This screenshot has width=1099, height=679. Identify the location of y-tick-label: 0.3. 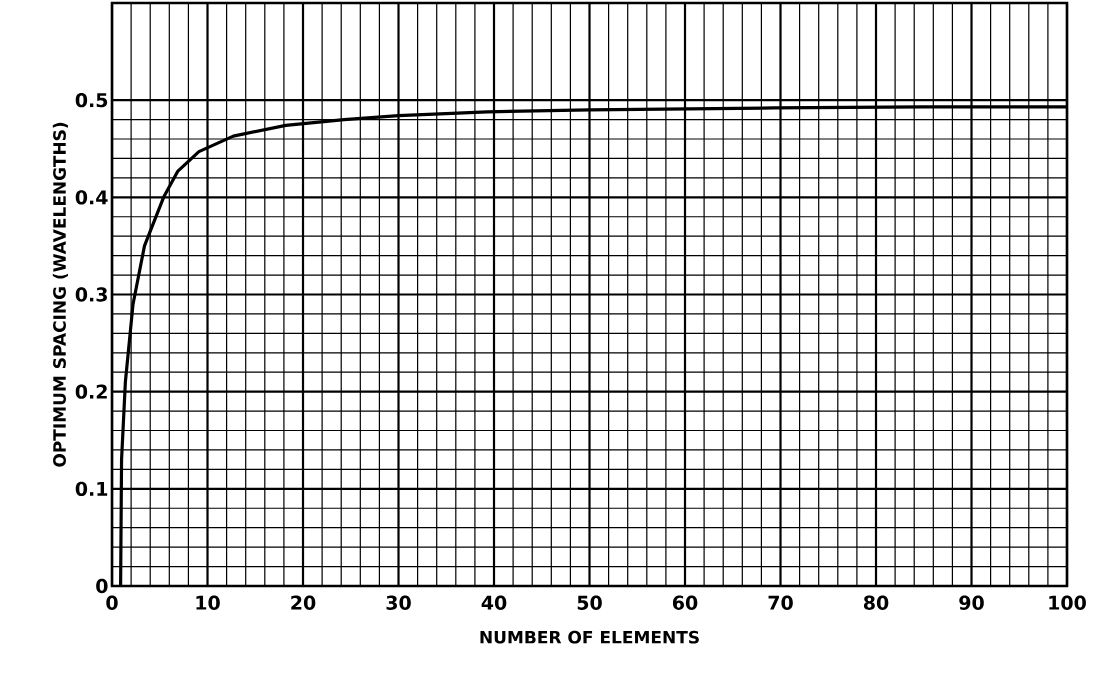
(91, 294).